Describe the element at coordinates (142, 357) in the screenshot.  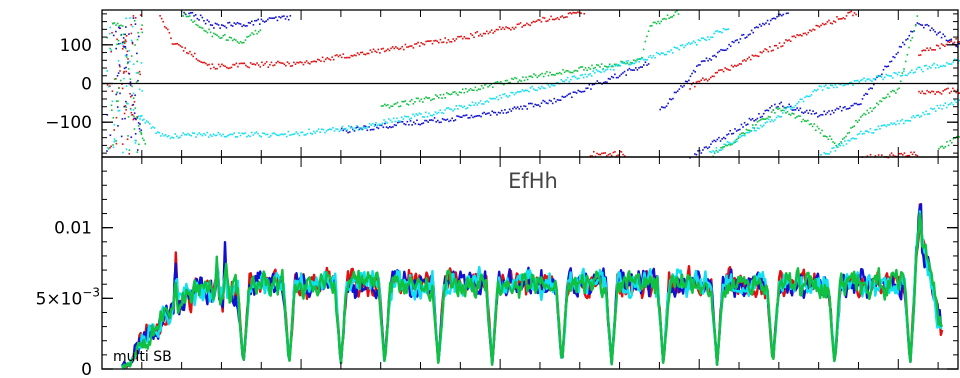
I see `multi-sb-annotation: multi SB` at that location.